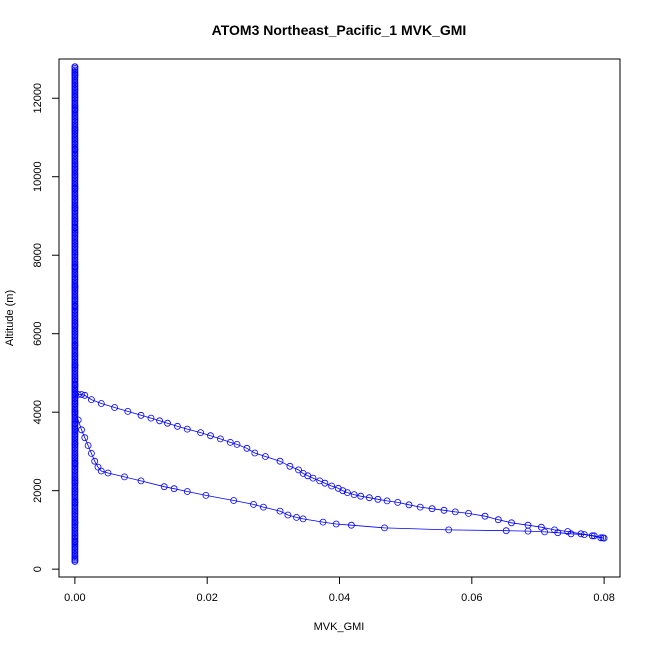 This screenshot has width=650, height=650. I want to click on x-tick-label: 0.04, so click(339, 598).